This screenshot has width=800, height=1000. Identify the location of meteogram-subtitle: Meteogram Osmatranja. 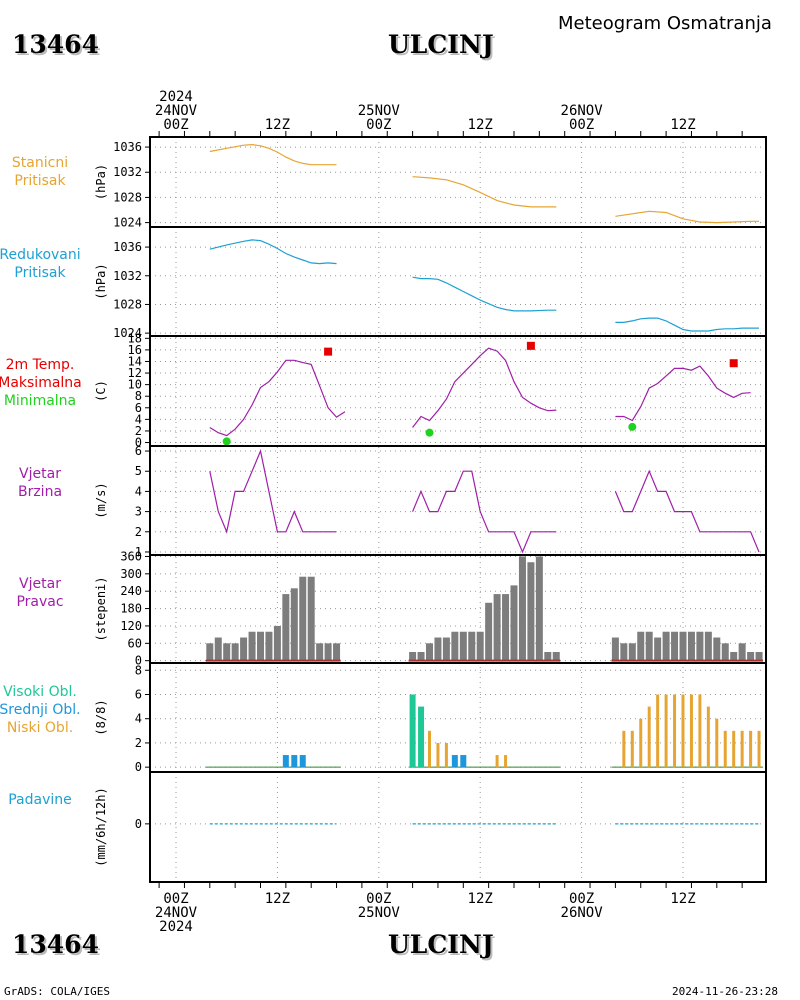
(665, 23).